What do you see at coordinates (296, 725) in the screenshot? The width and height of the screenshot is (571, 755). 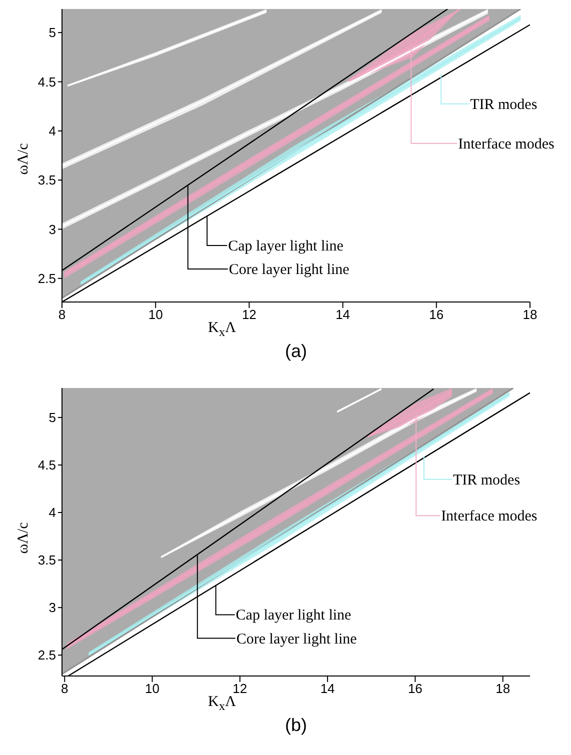 I see `text: (b)` at bounding box center [296, 725].